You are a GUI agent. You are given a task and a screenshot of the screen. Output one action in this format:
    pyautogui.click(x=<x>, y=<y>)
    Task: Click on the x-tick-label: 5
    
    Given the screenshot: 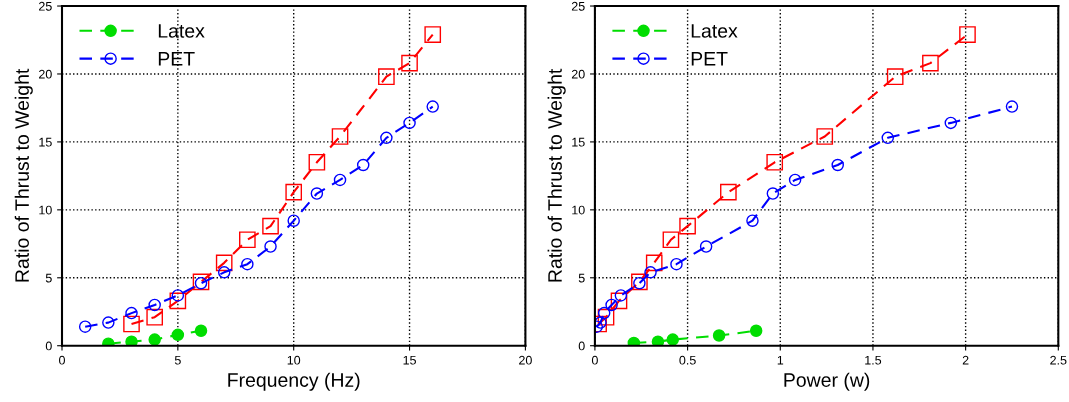 What is the action you would take?
    pyautogui.click(x=177, y=360)
    